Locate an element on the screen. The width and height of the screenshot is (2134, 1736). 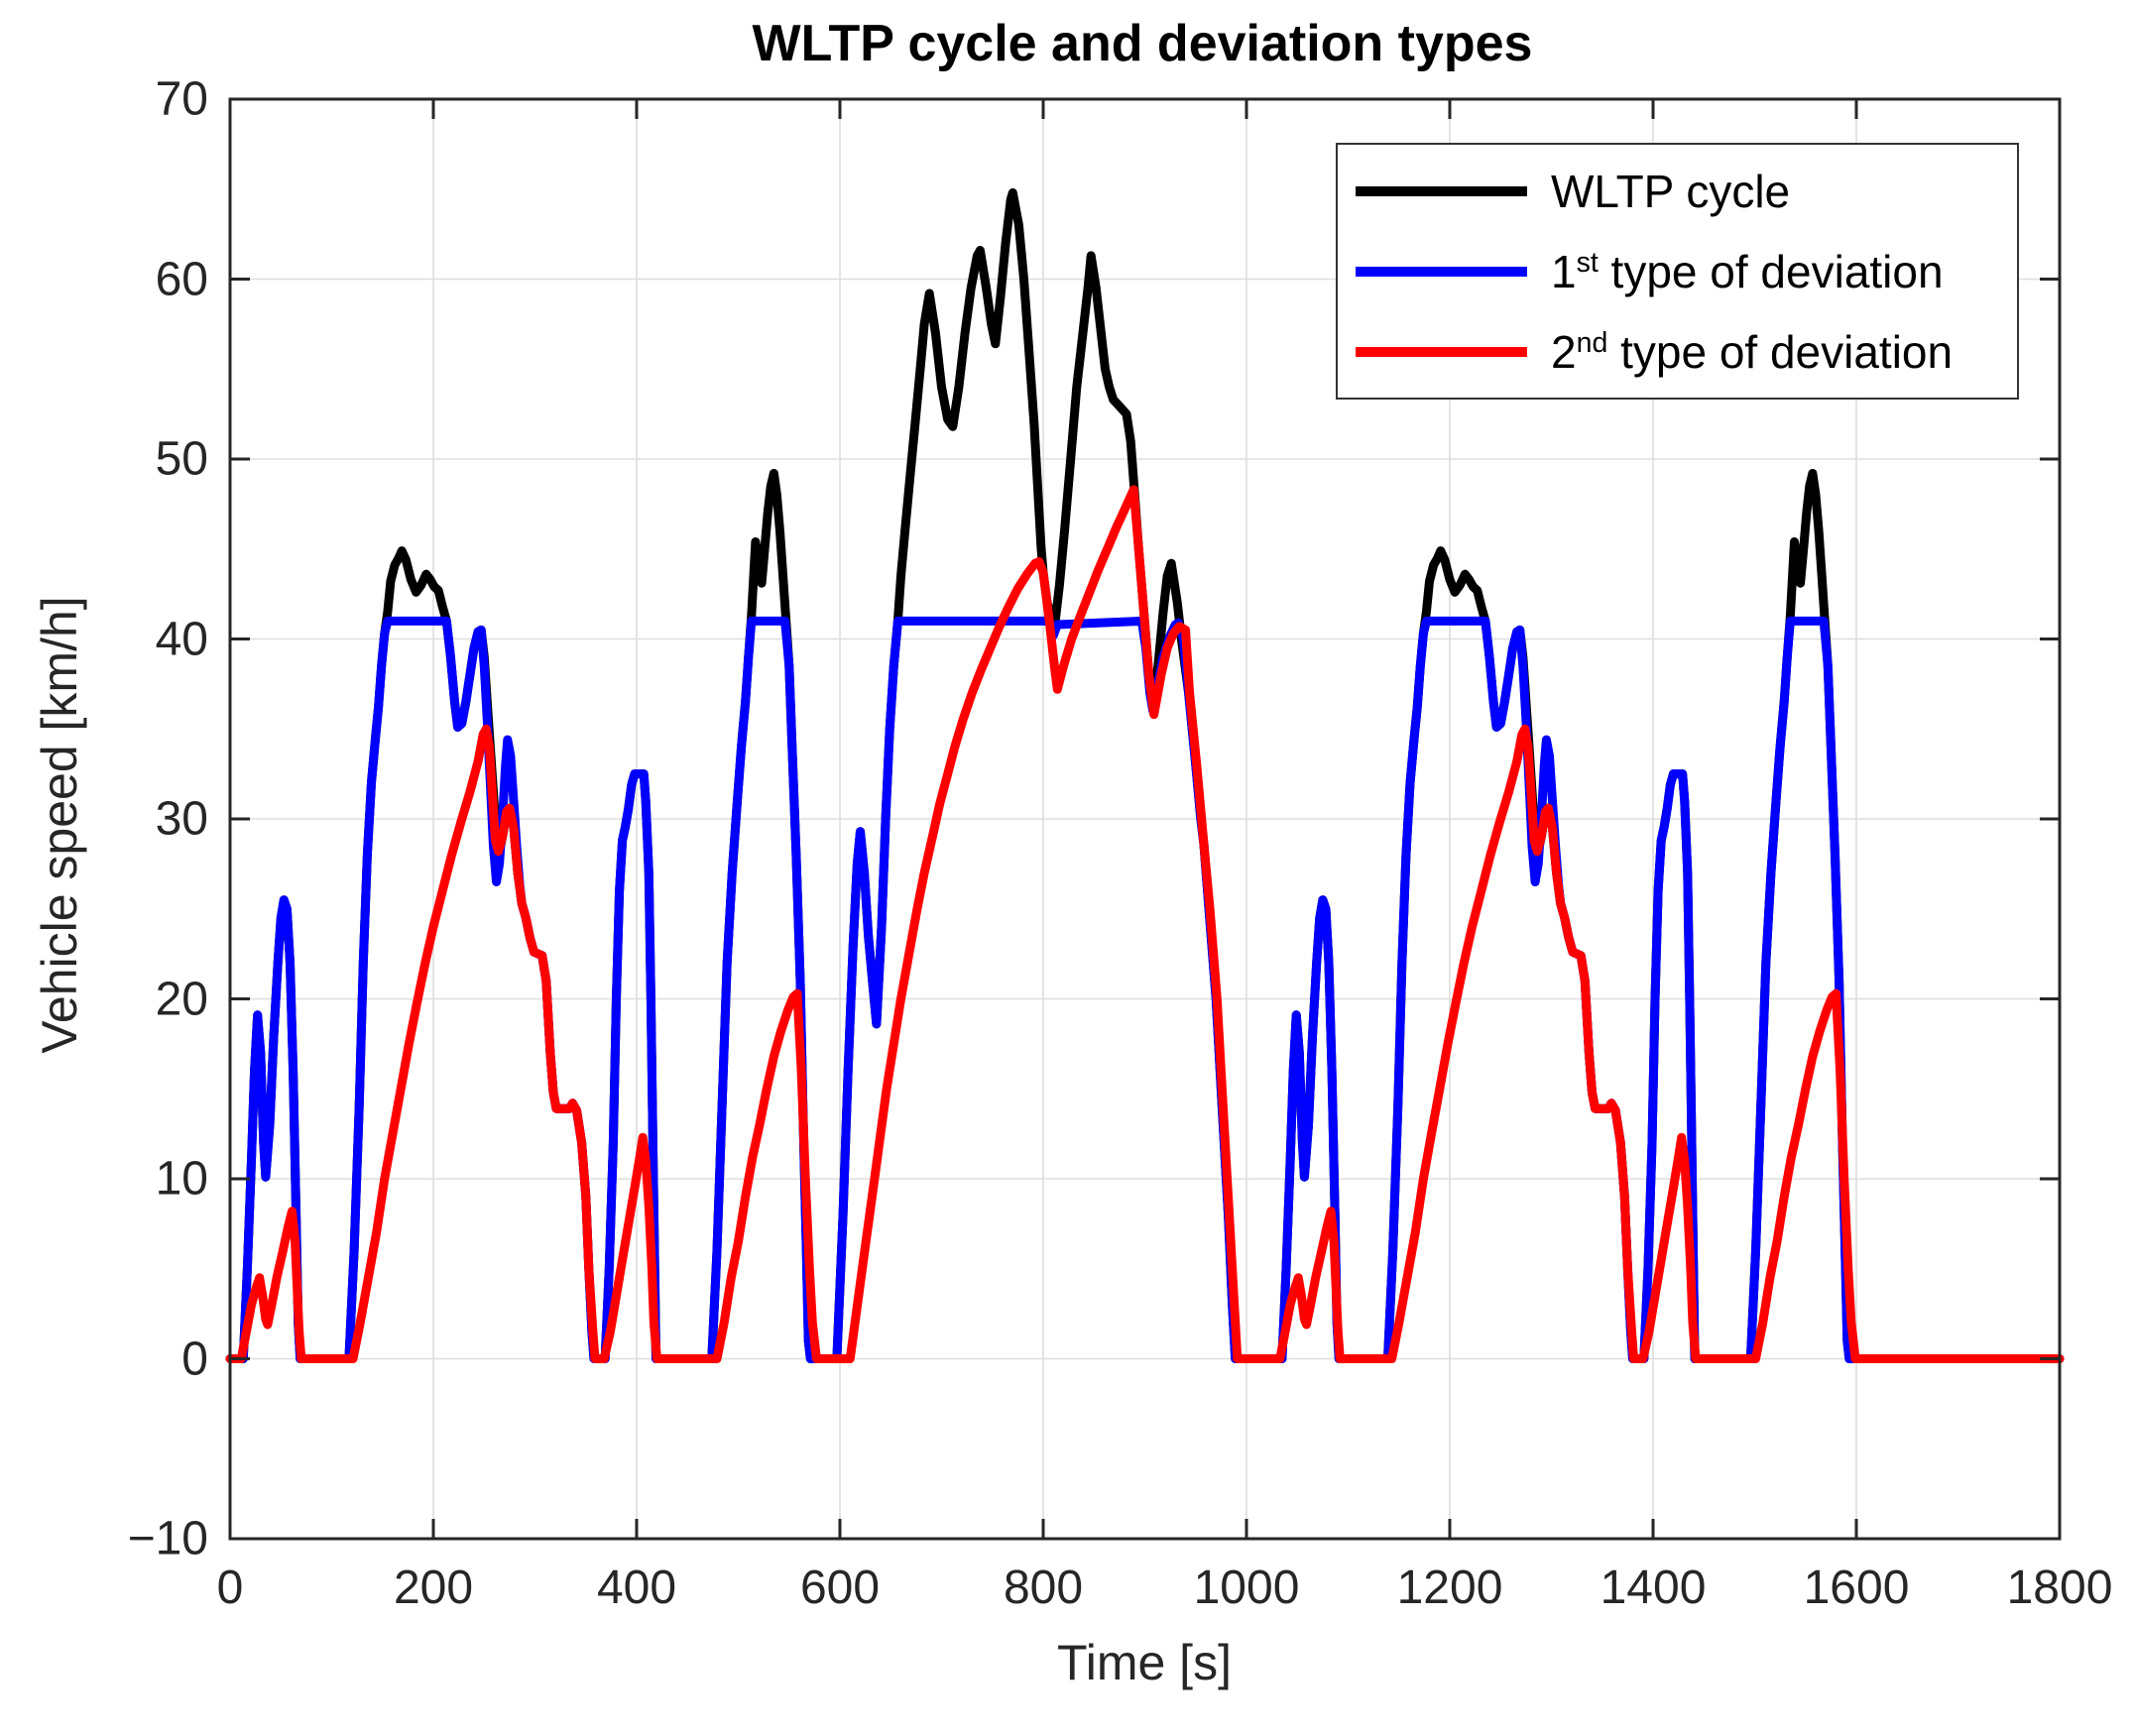
legend-line-sample-red is located at coordinates (1441, 351).